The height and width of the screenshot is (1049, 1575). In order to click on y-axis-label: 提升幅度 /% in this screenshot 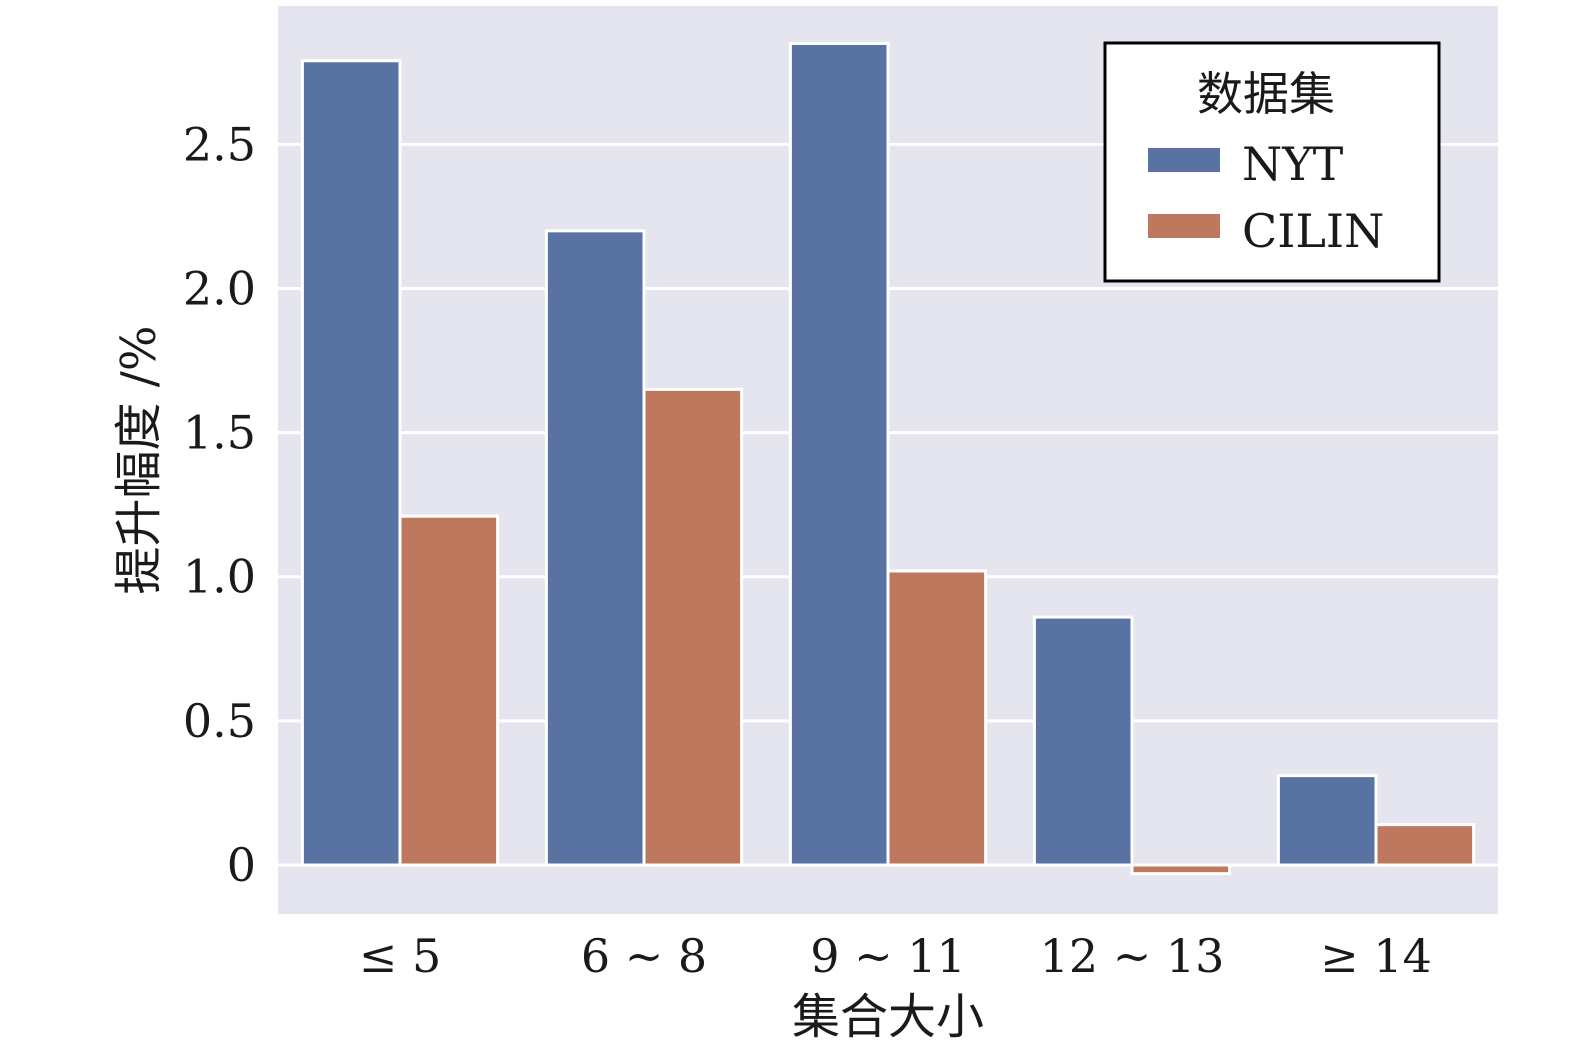, I will do `click(139, 459)`.